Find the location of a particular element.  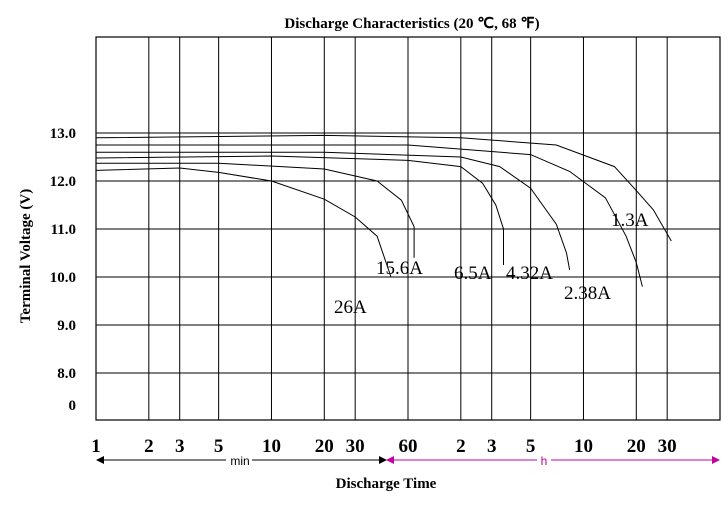

min-range-arrow: min is located at coordinates (241, 460).